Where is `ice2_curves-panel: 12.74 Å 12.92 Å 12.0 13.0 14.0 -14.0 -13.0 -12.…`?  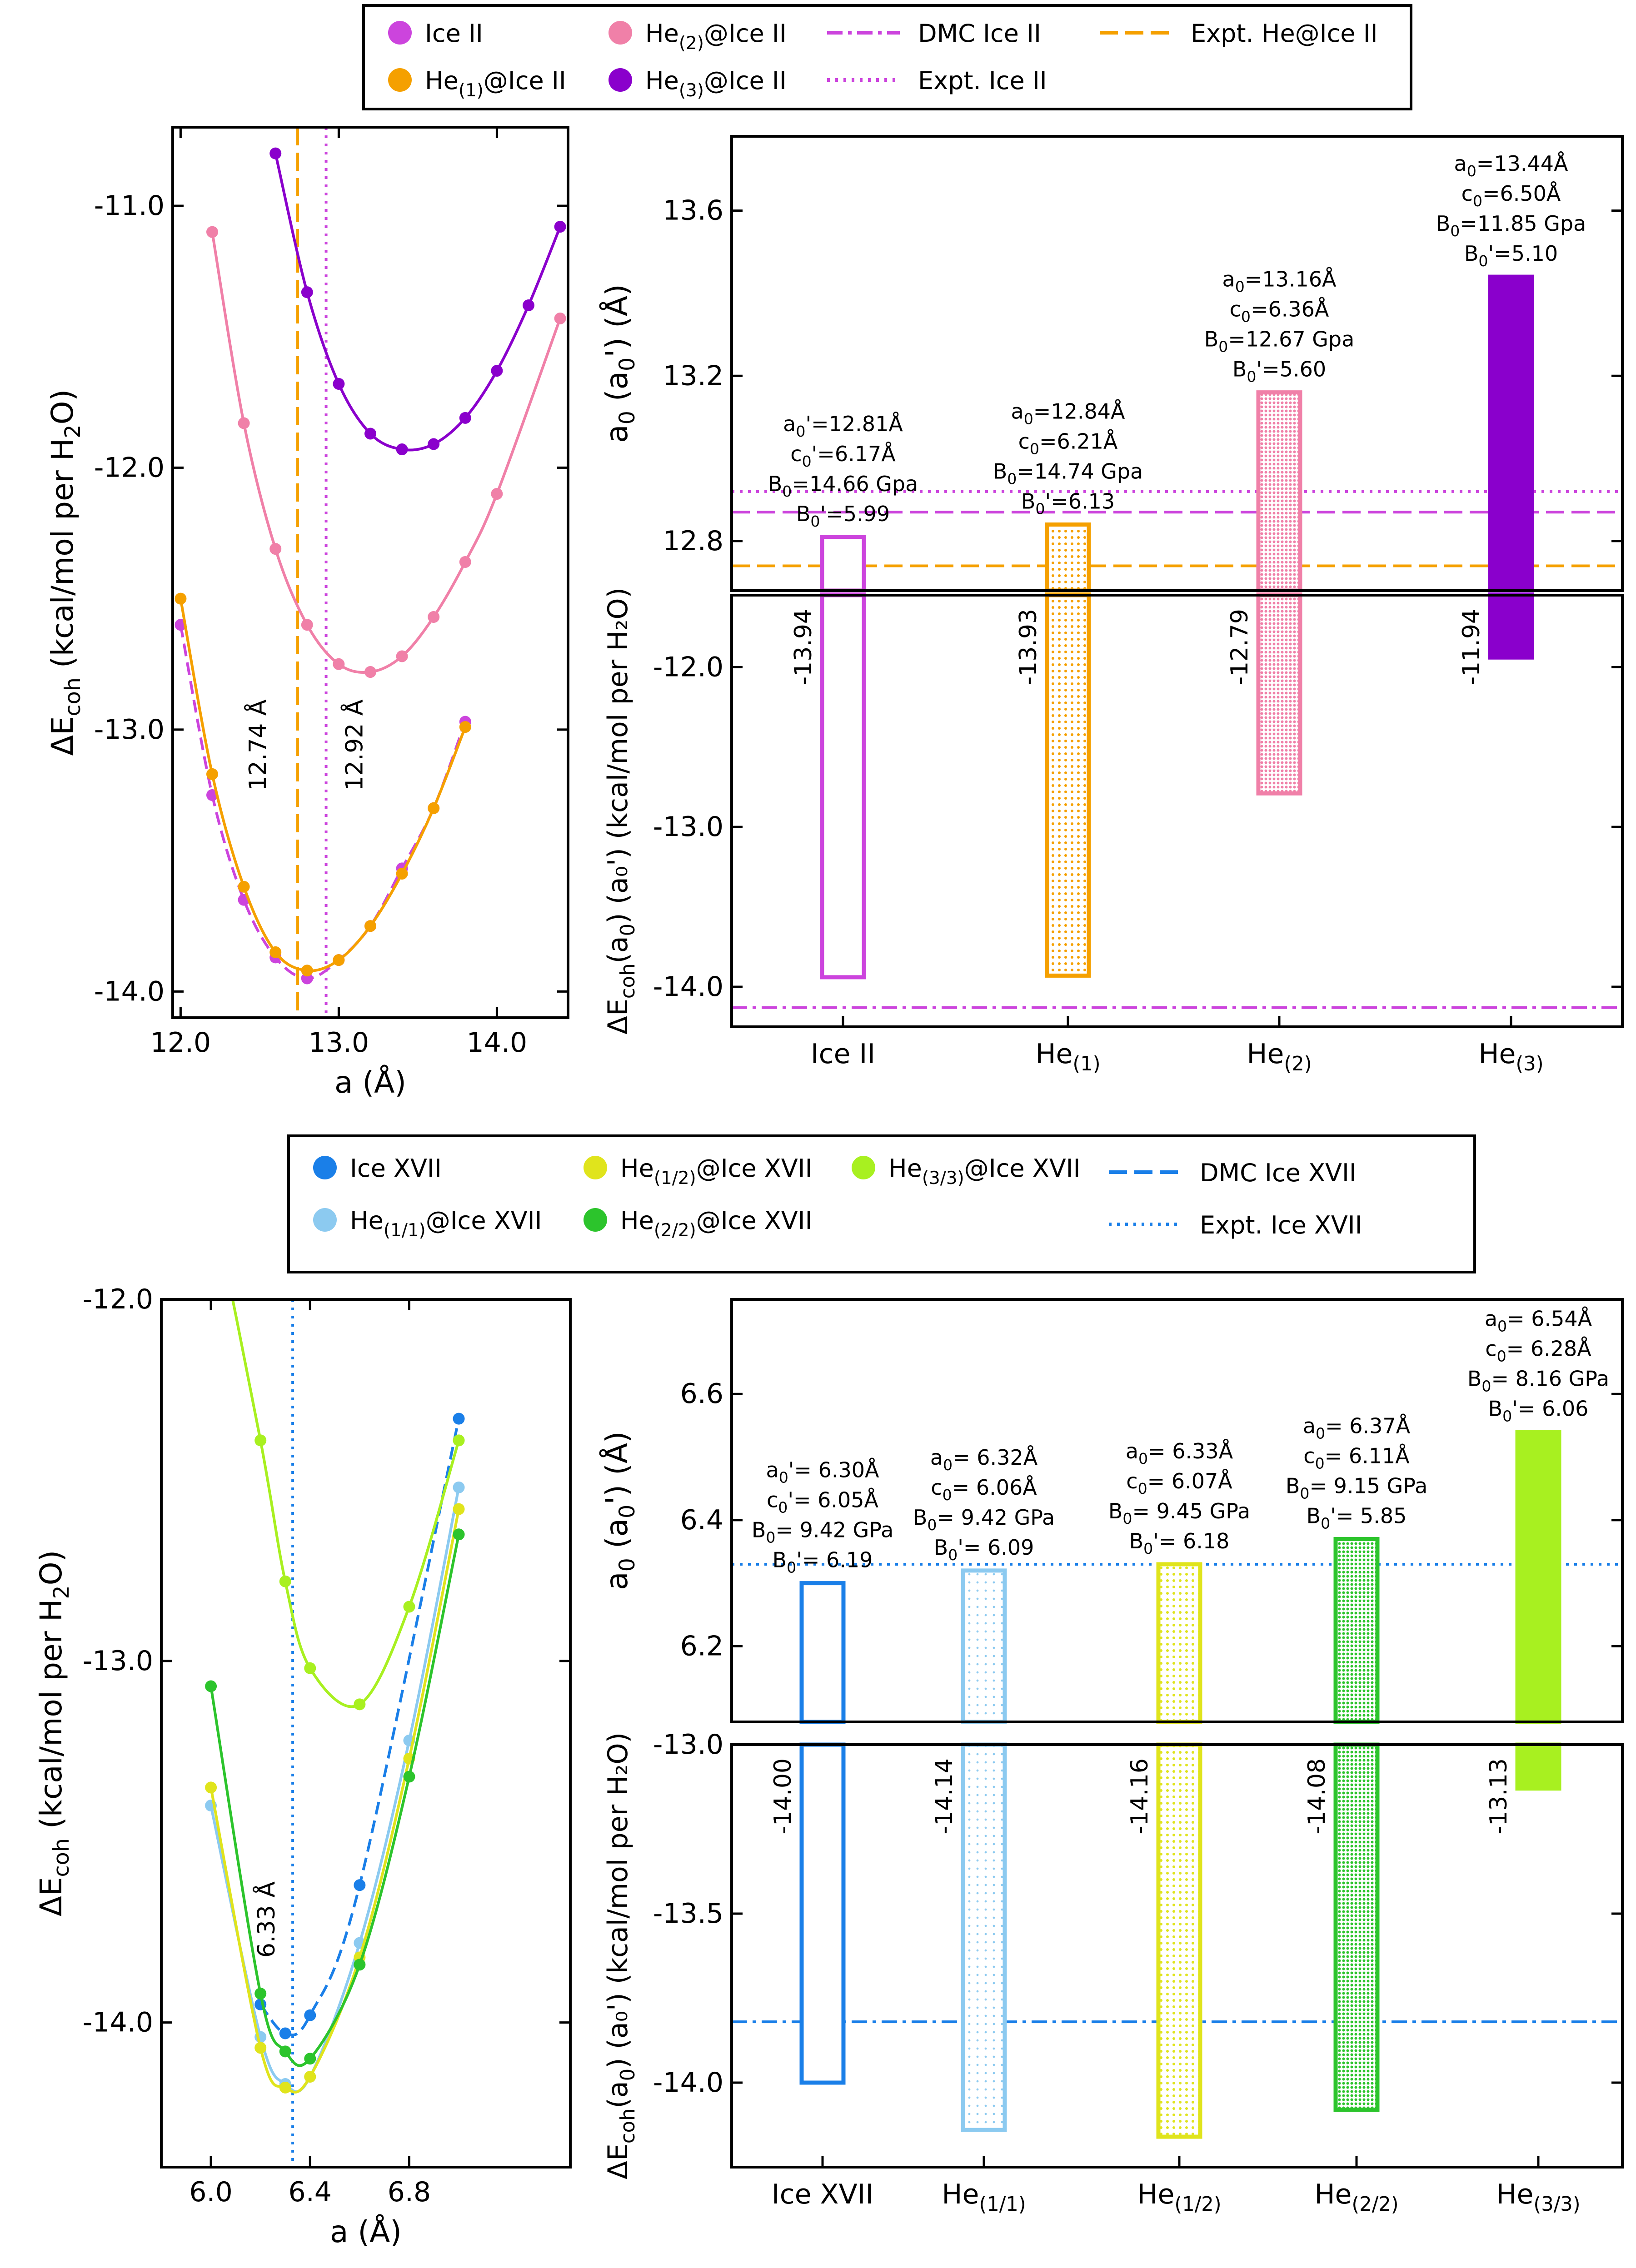 ice2_curves-panel: 12.74 Å 12.92 Å 12.0 13.0 14.0 -14.0 -13.0 -12.… is located at coordinates (307, 613).